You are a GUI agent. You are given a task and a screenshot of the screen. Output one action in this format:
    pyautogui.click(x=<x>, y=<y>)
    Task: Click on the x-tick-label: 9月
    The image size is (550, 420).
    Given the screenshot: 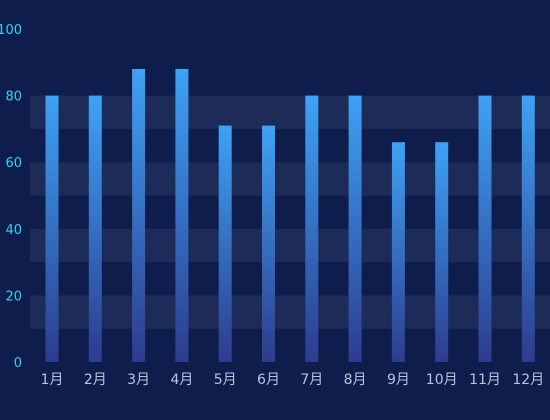 What is the action you would take?
    pyautogui.click(x=398, y=380)
    